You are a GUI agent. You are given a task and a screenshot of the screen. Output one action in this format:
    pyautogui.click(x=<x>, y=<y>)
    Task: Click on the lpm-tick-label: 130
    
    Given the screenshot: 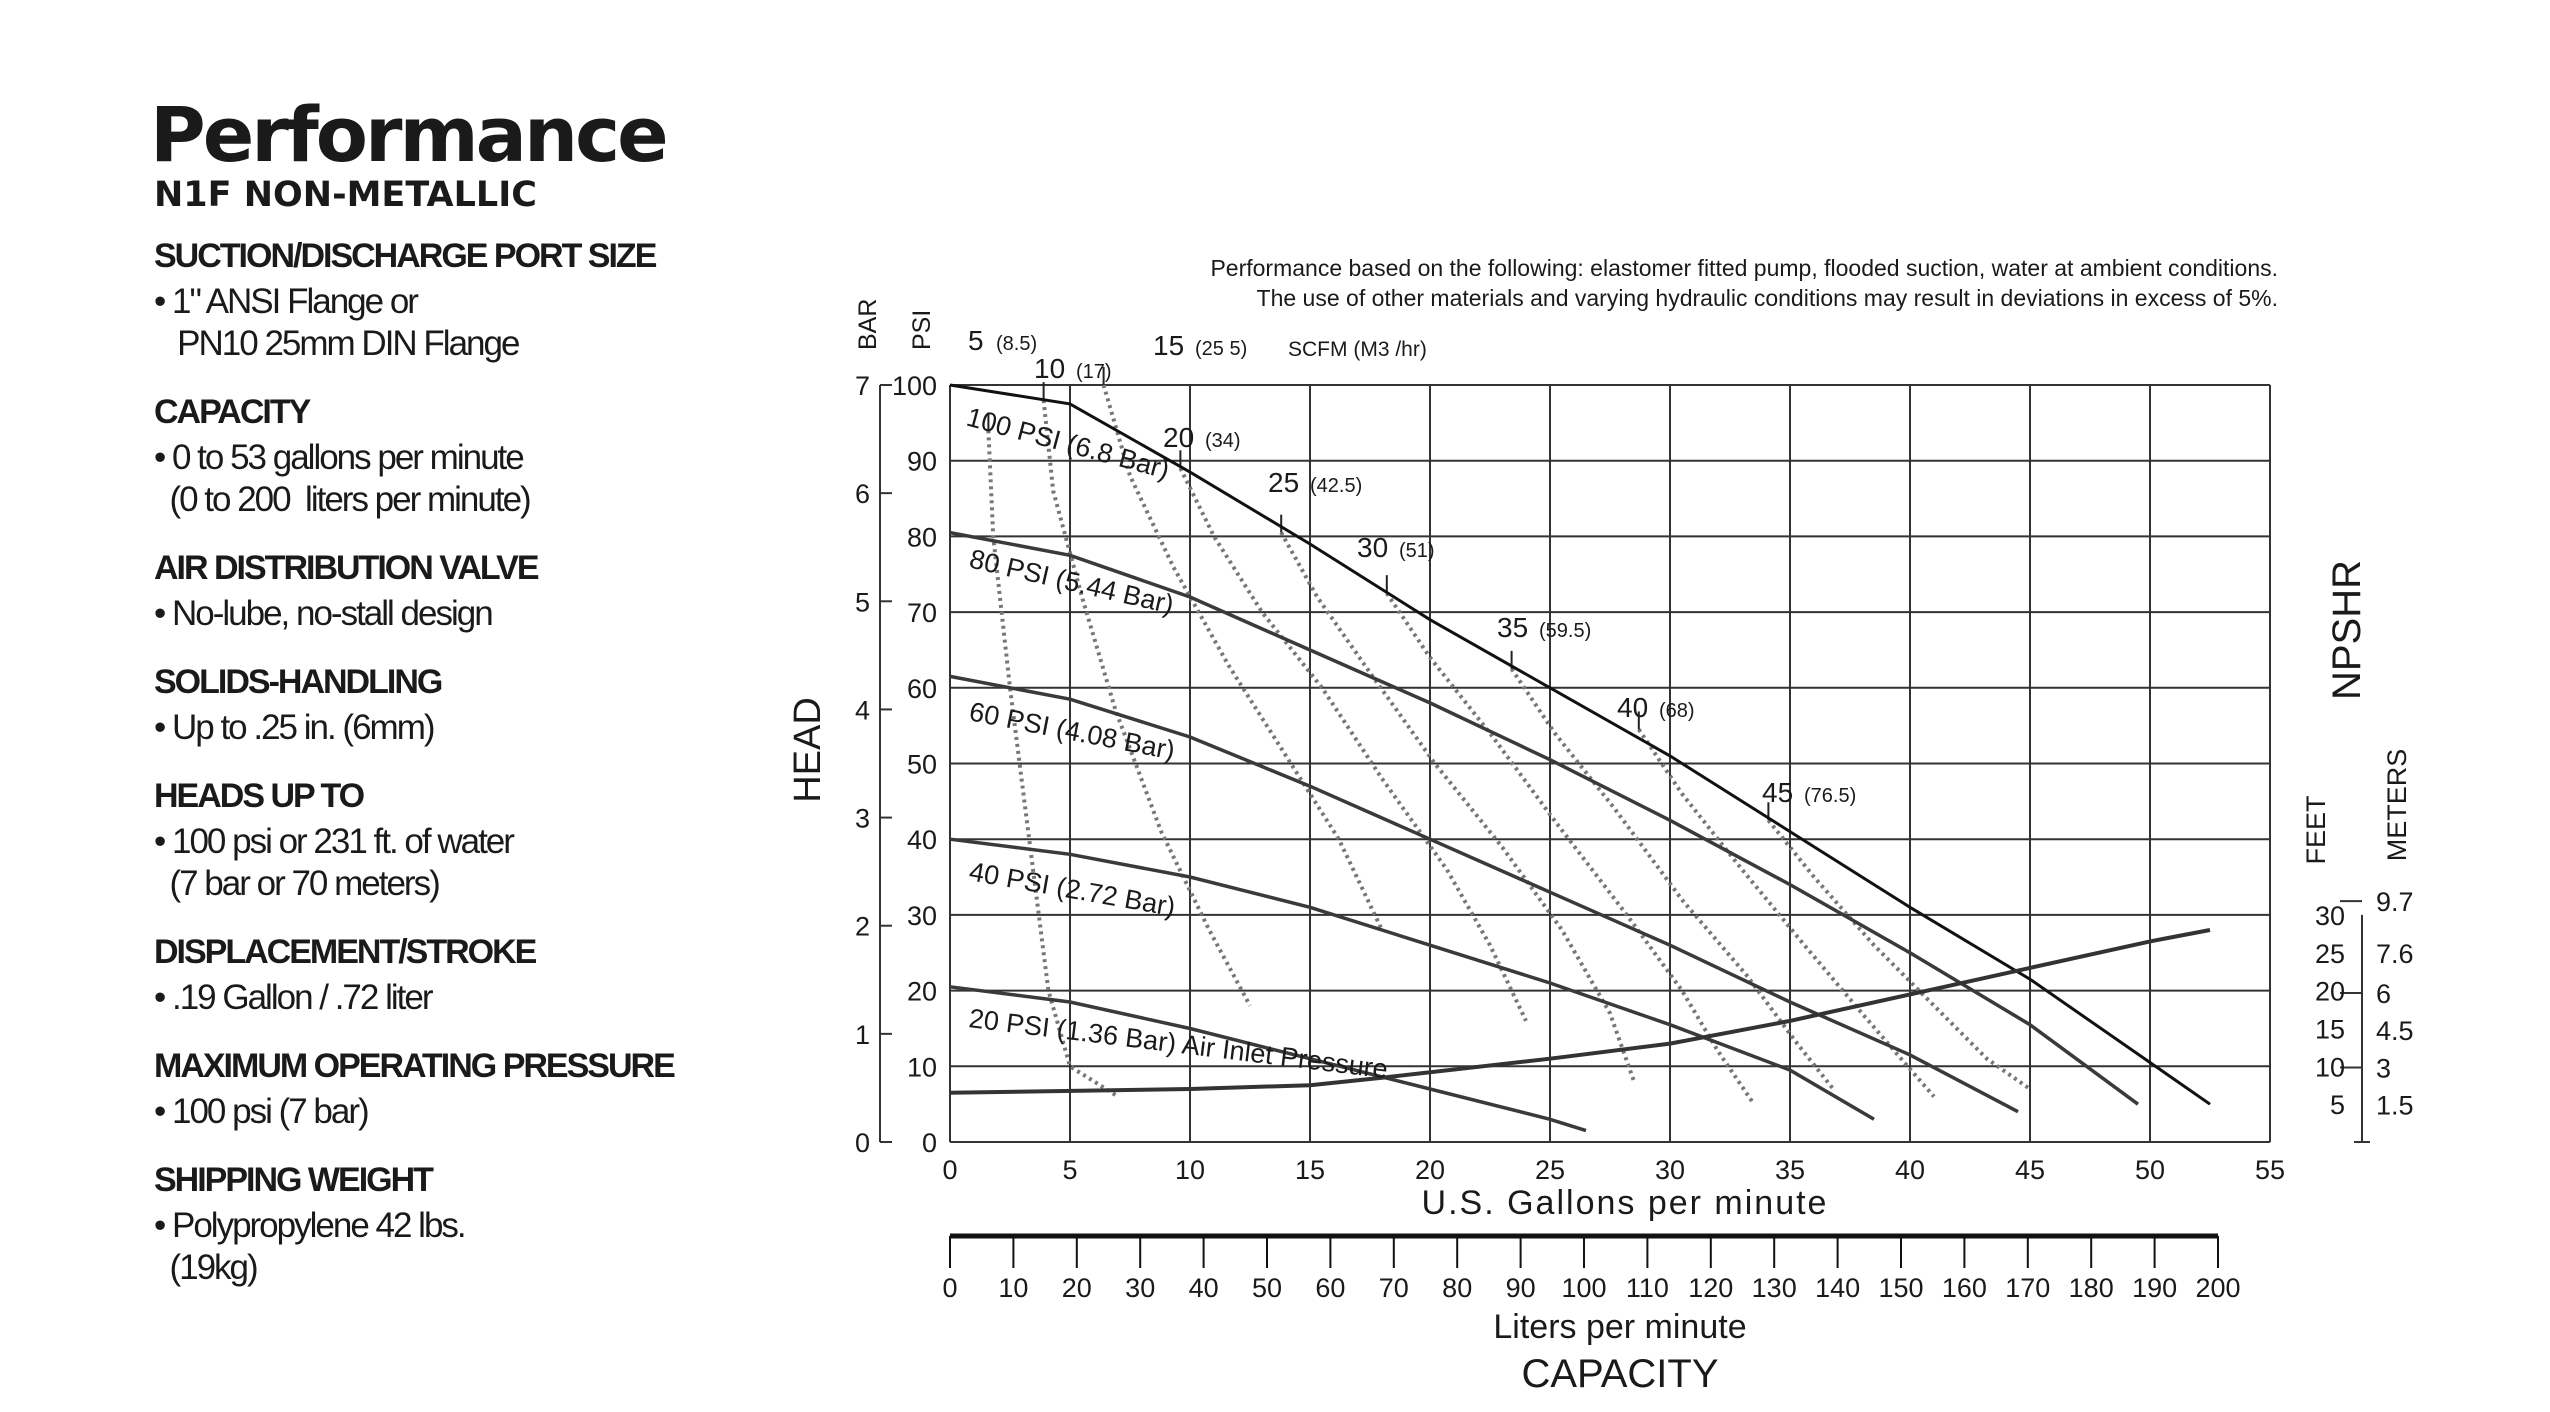 What is the action you would take?
    pyautogui.click(x=1774, y=1288)
    